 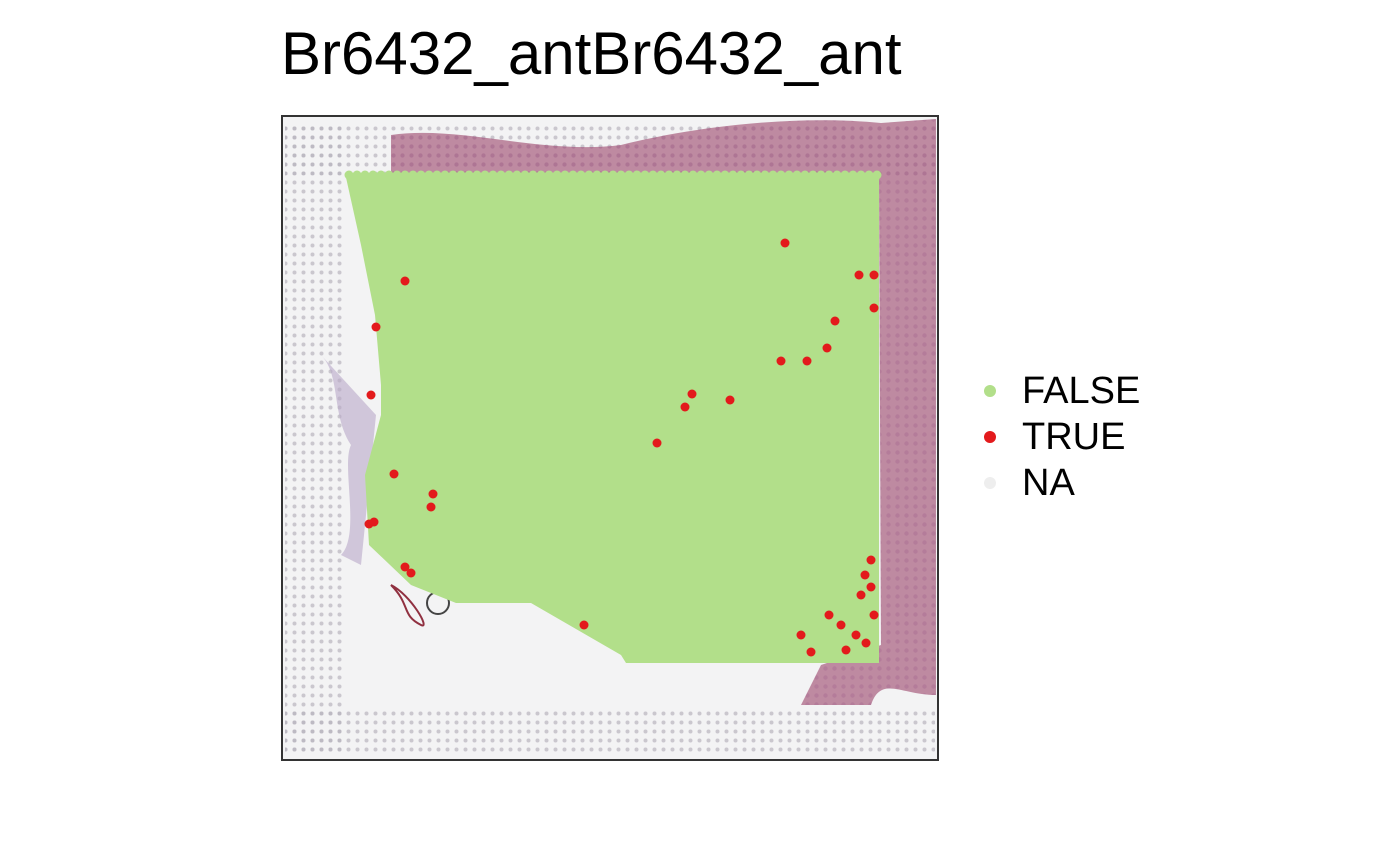 What do you see at coordinates (1048, 482) in the screenshot?
I see `legend-label-na: NA` at bounding box center [1048, 482].